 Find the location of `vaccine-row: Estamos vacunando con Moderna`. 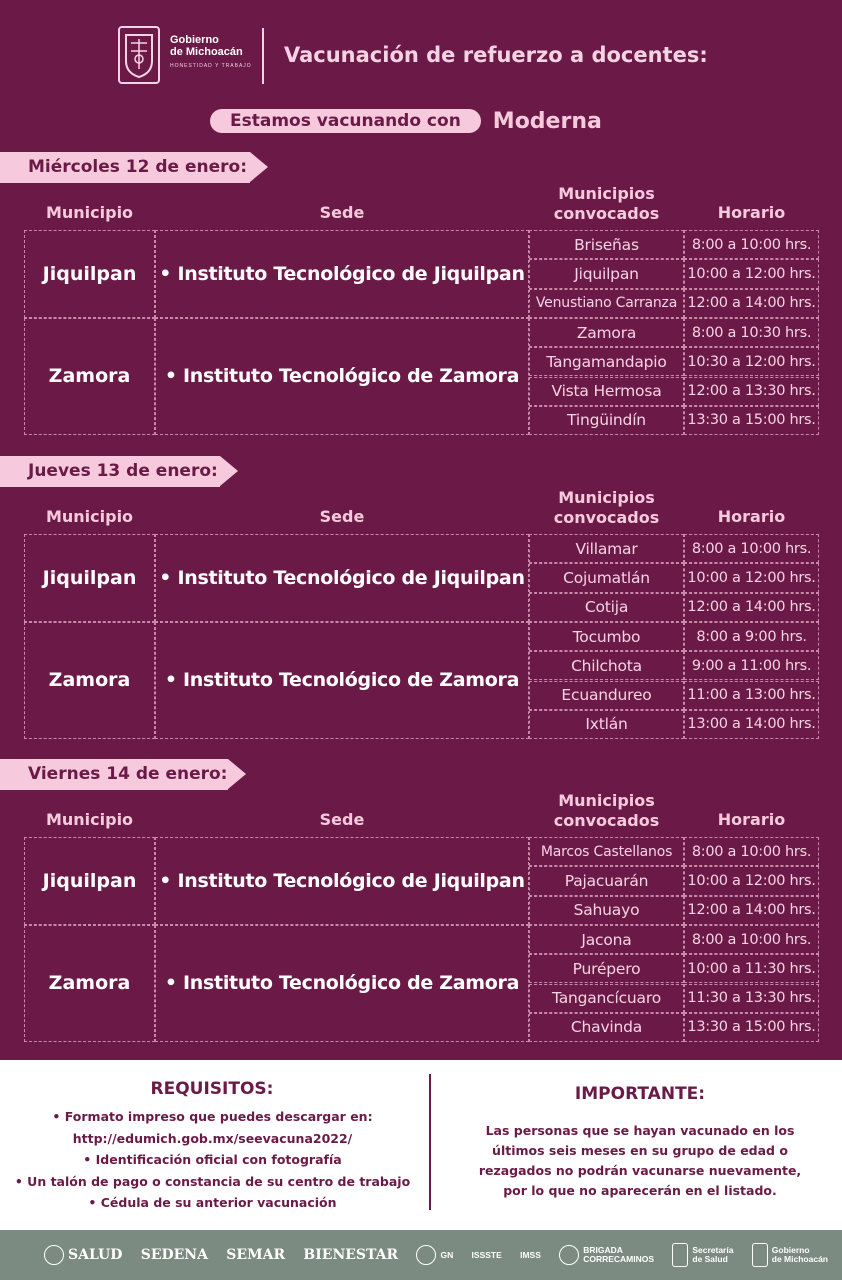

vaccine-row: Estamos vacunando con Moderna is located at coordinates (406, 121).